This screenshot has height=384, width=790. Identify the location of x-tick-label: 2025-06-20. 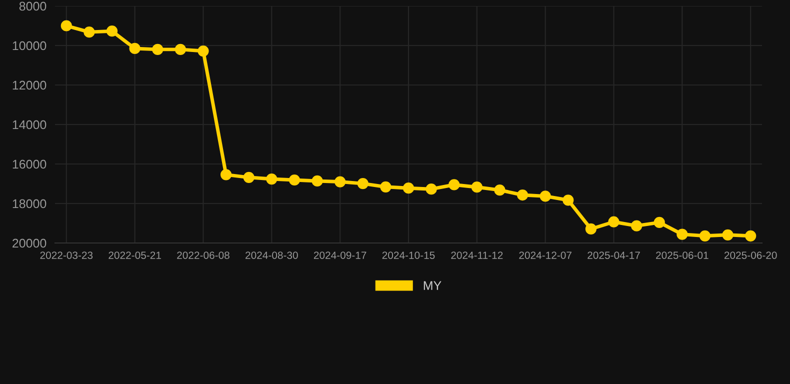
(750, 255).